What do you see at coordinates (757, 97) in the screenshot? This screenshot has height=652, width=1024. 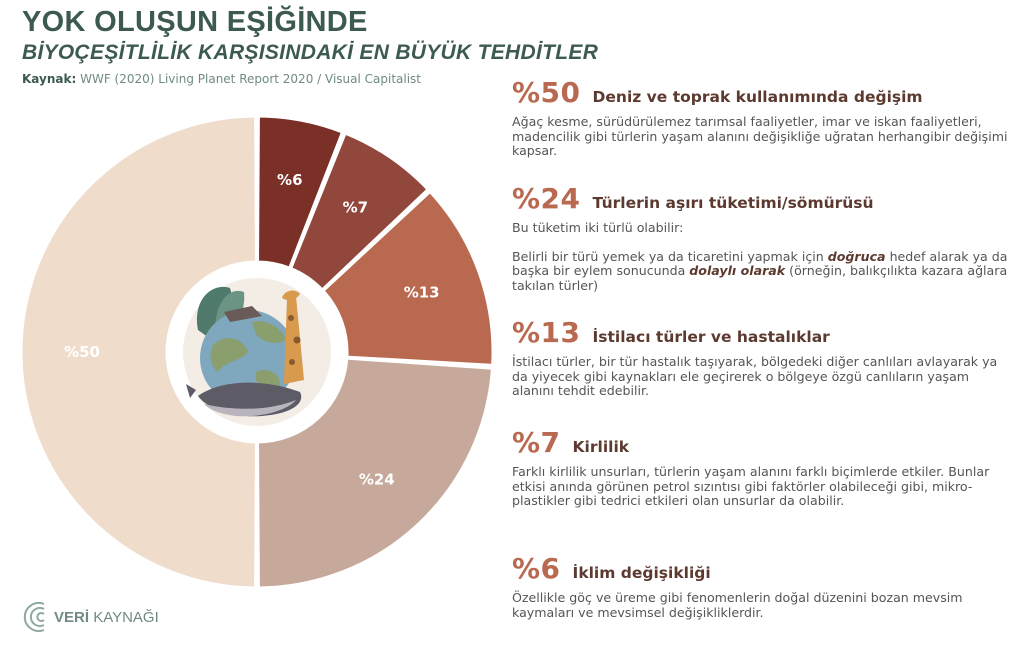 I see `threat-heading: Deniz ve toprak kullanımında değişim` at bounding box center [757, 97].